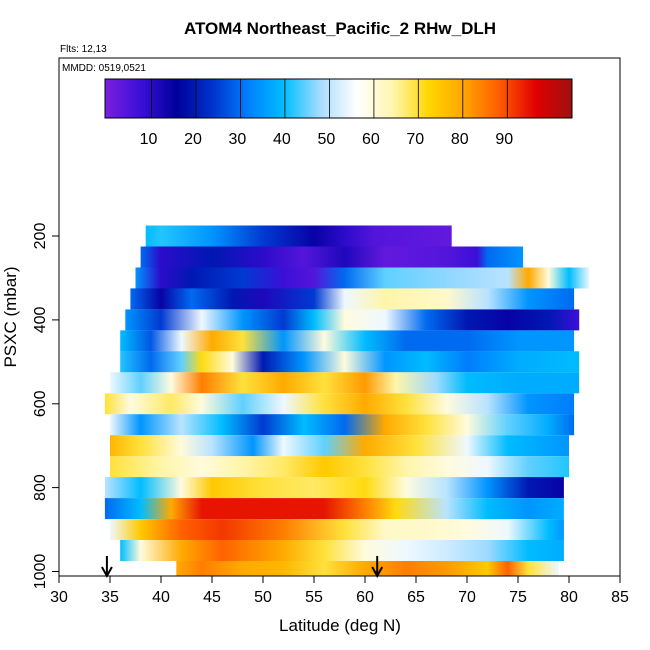  What do you see at coordinates (83, 49) in the screenshot?
I see `flights-label: Flts: 12,13` at bounding box center [83, 49].